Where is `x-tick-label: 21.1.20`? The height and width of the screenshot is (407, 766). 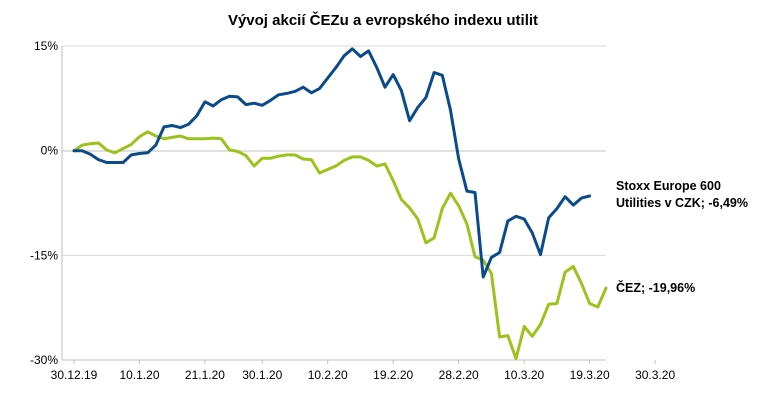 x-tick-label: 21.1.20 is located at coordinates (205, 375).